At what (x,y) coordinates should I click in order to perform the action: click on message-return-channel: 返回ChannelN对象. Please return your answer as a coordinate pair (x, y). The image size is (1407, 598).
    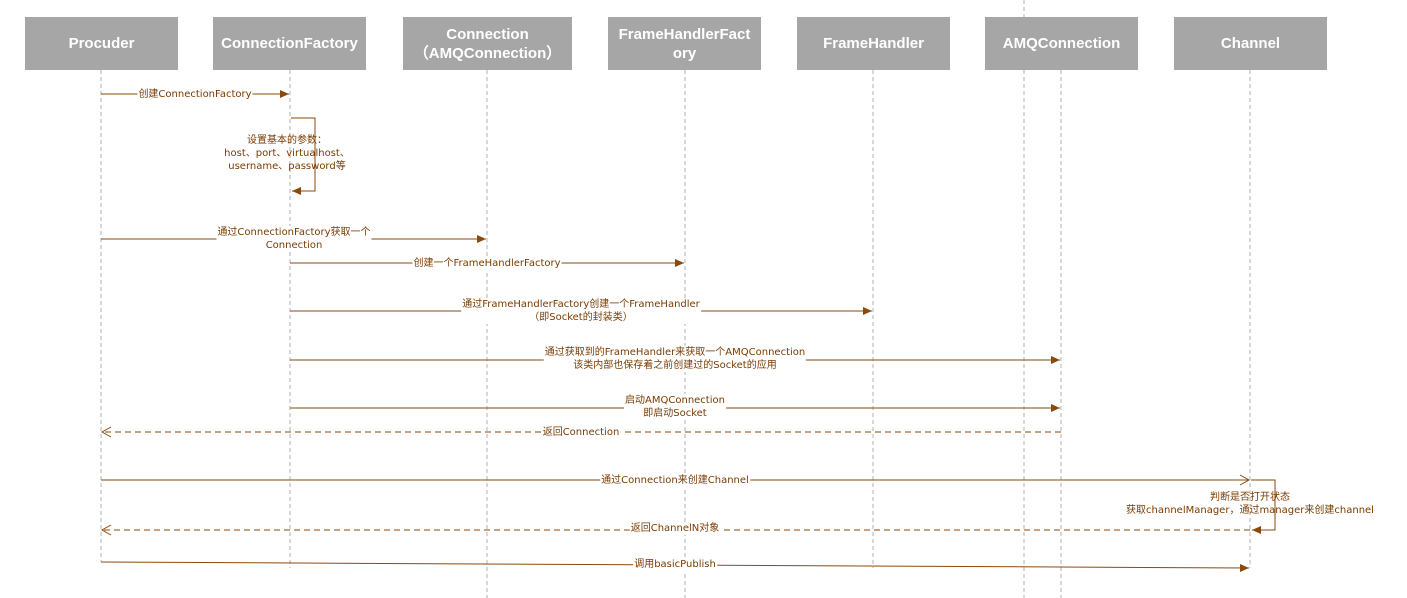
    Looking at the image, I should click on (675, 528).